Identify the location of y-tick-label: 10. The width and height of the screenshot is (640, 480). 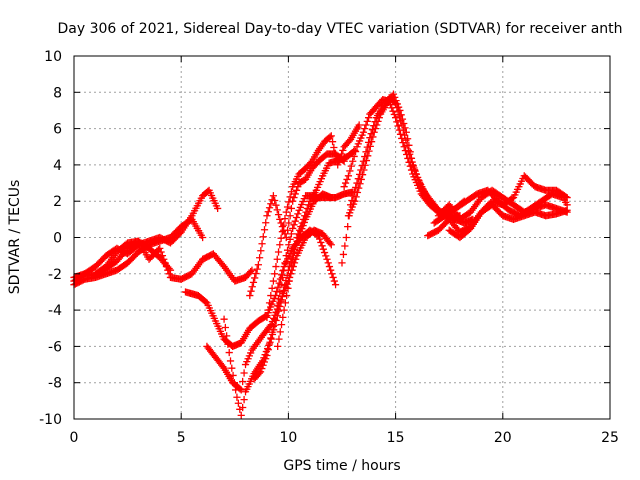
(53, 57).